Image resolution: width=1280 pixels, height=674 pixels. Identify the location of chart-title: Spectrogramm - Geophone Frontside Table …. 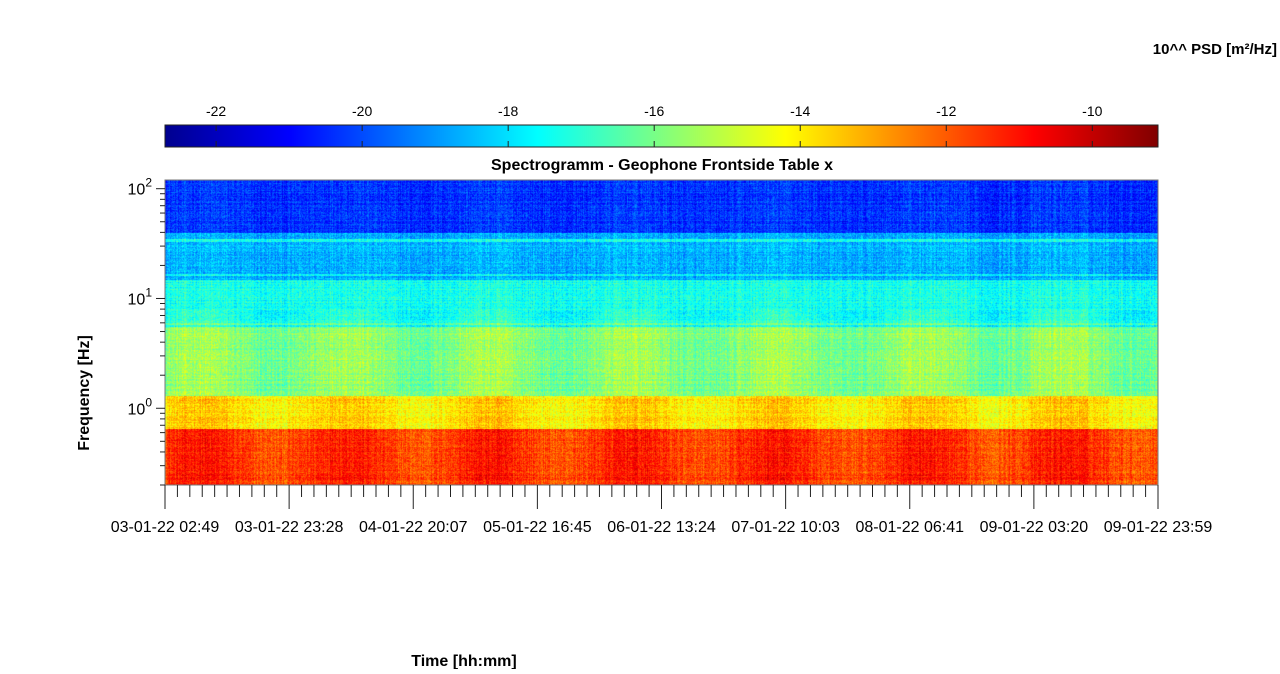
(662, 165).